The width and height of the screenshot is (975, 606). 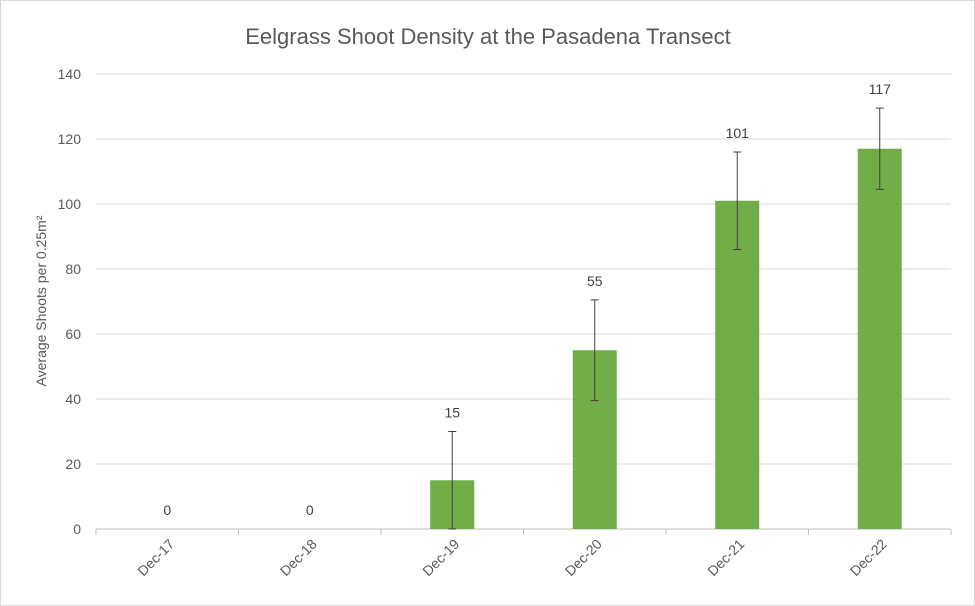 I want to click on data-label: 15, so click(x=452, y=413).